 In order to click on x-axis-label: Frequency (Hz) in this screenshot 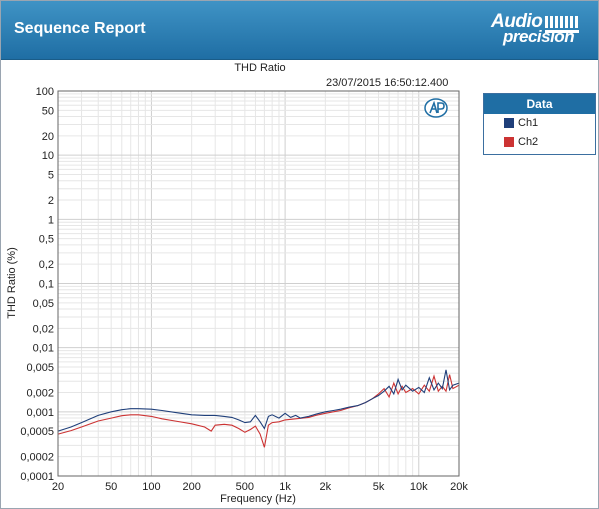, I will do `click(258, 499)`.